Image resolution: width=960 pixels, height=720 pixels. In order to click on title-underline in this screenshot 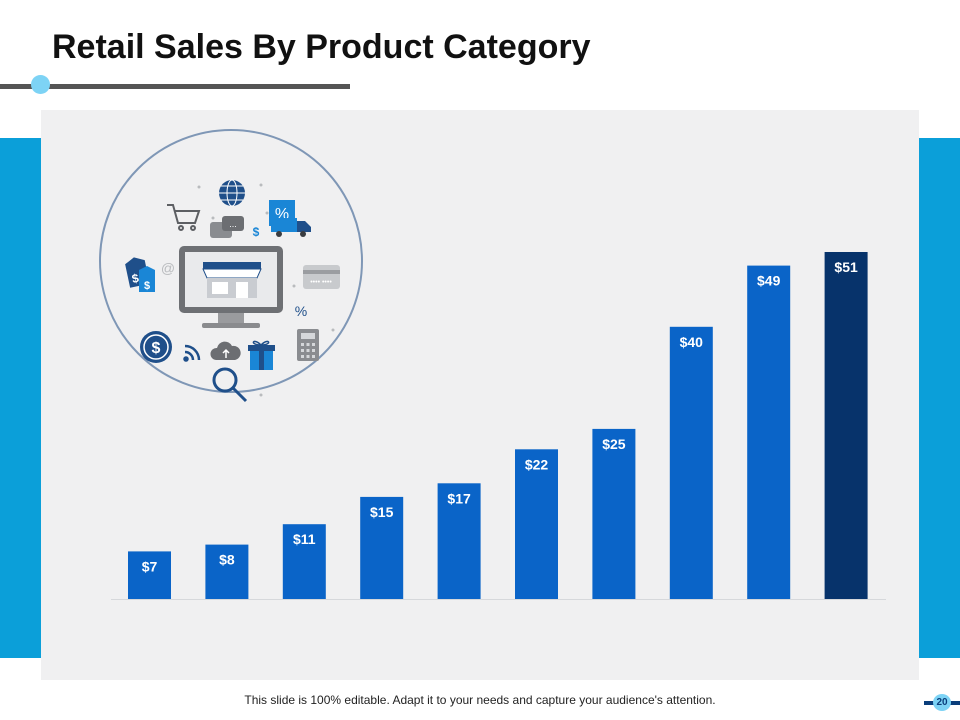, I will do `click(175, 86)`.